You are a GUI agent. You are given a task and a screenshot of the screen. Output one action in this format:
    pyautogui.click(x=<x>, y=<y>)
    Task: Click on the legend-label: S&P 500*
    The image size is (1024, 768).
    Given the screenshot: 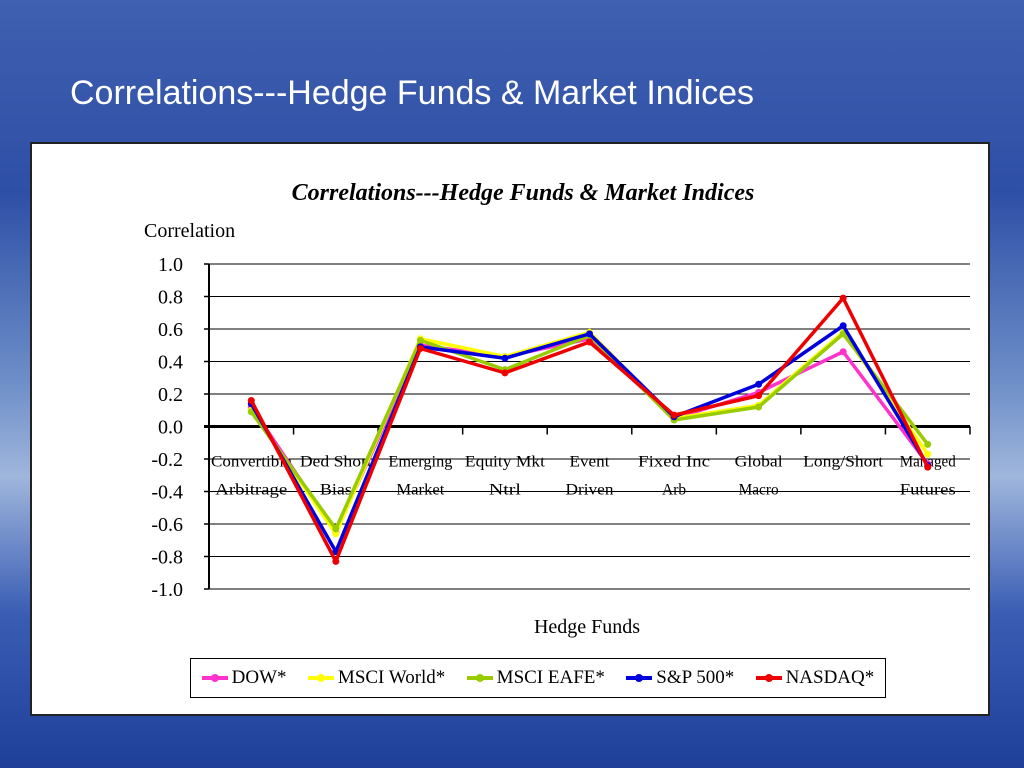 What is the action you would take?
    pyautogui.click(x=695, y=677)
    